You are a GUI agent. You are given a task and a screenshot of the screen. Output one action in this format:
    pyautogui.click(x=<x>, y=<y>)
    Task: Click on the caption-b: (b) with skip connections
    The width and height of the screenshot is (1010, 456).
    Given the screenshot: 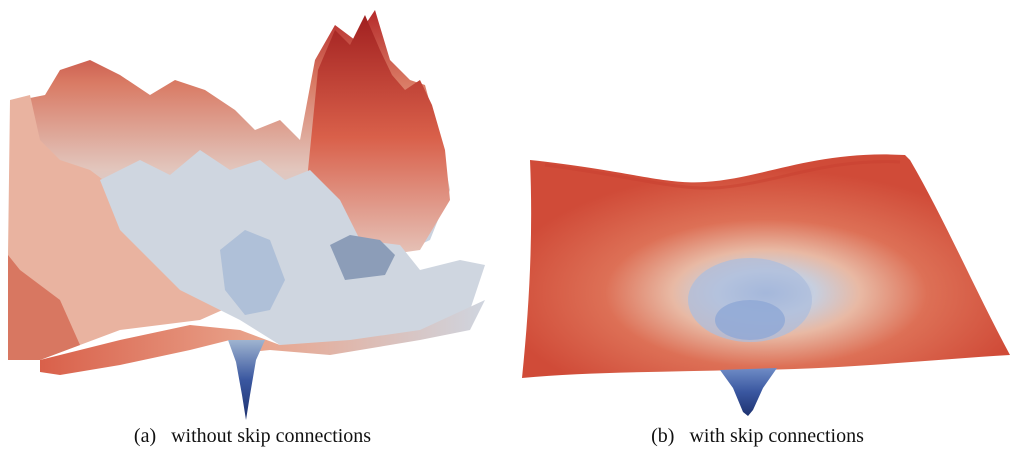 What is the action you would take?
    pyautogui.click(x=757, y=436)
    